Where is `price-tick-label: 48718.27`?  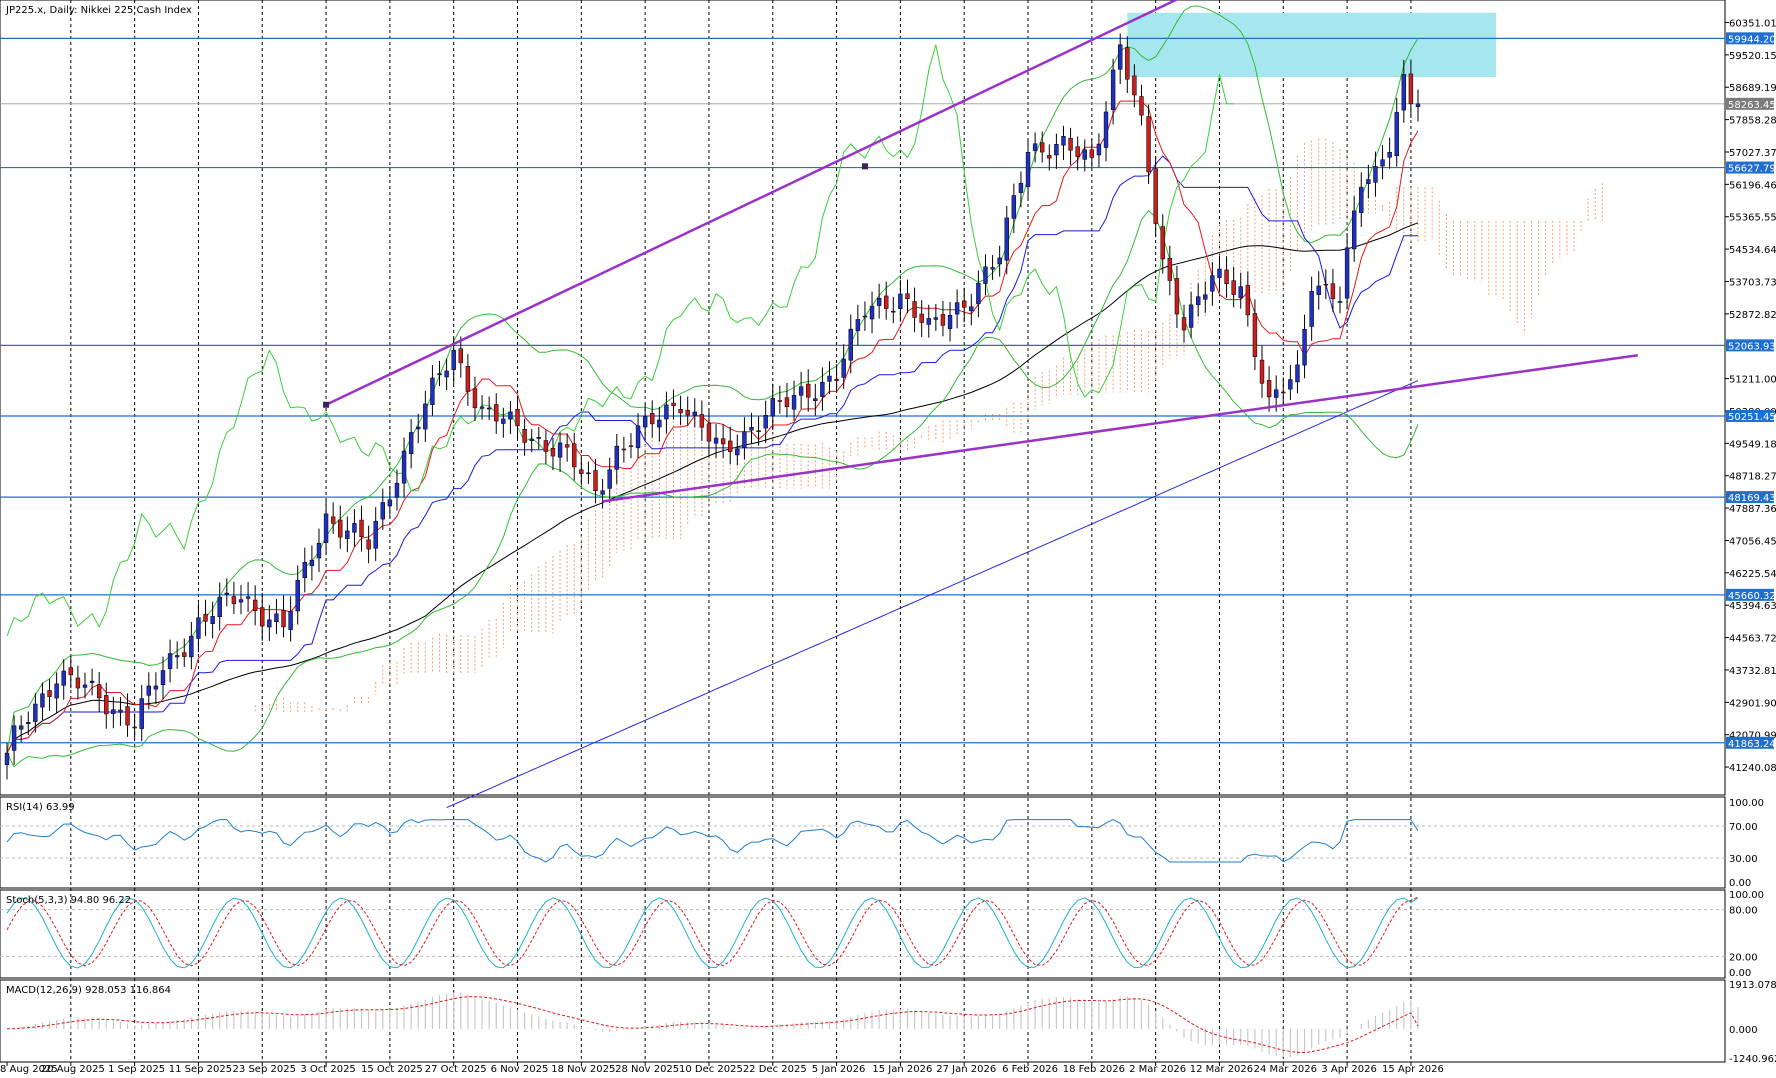
price-tick-label: 48718.27 is located at coordinates (1752, 477).